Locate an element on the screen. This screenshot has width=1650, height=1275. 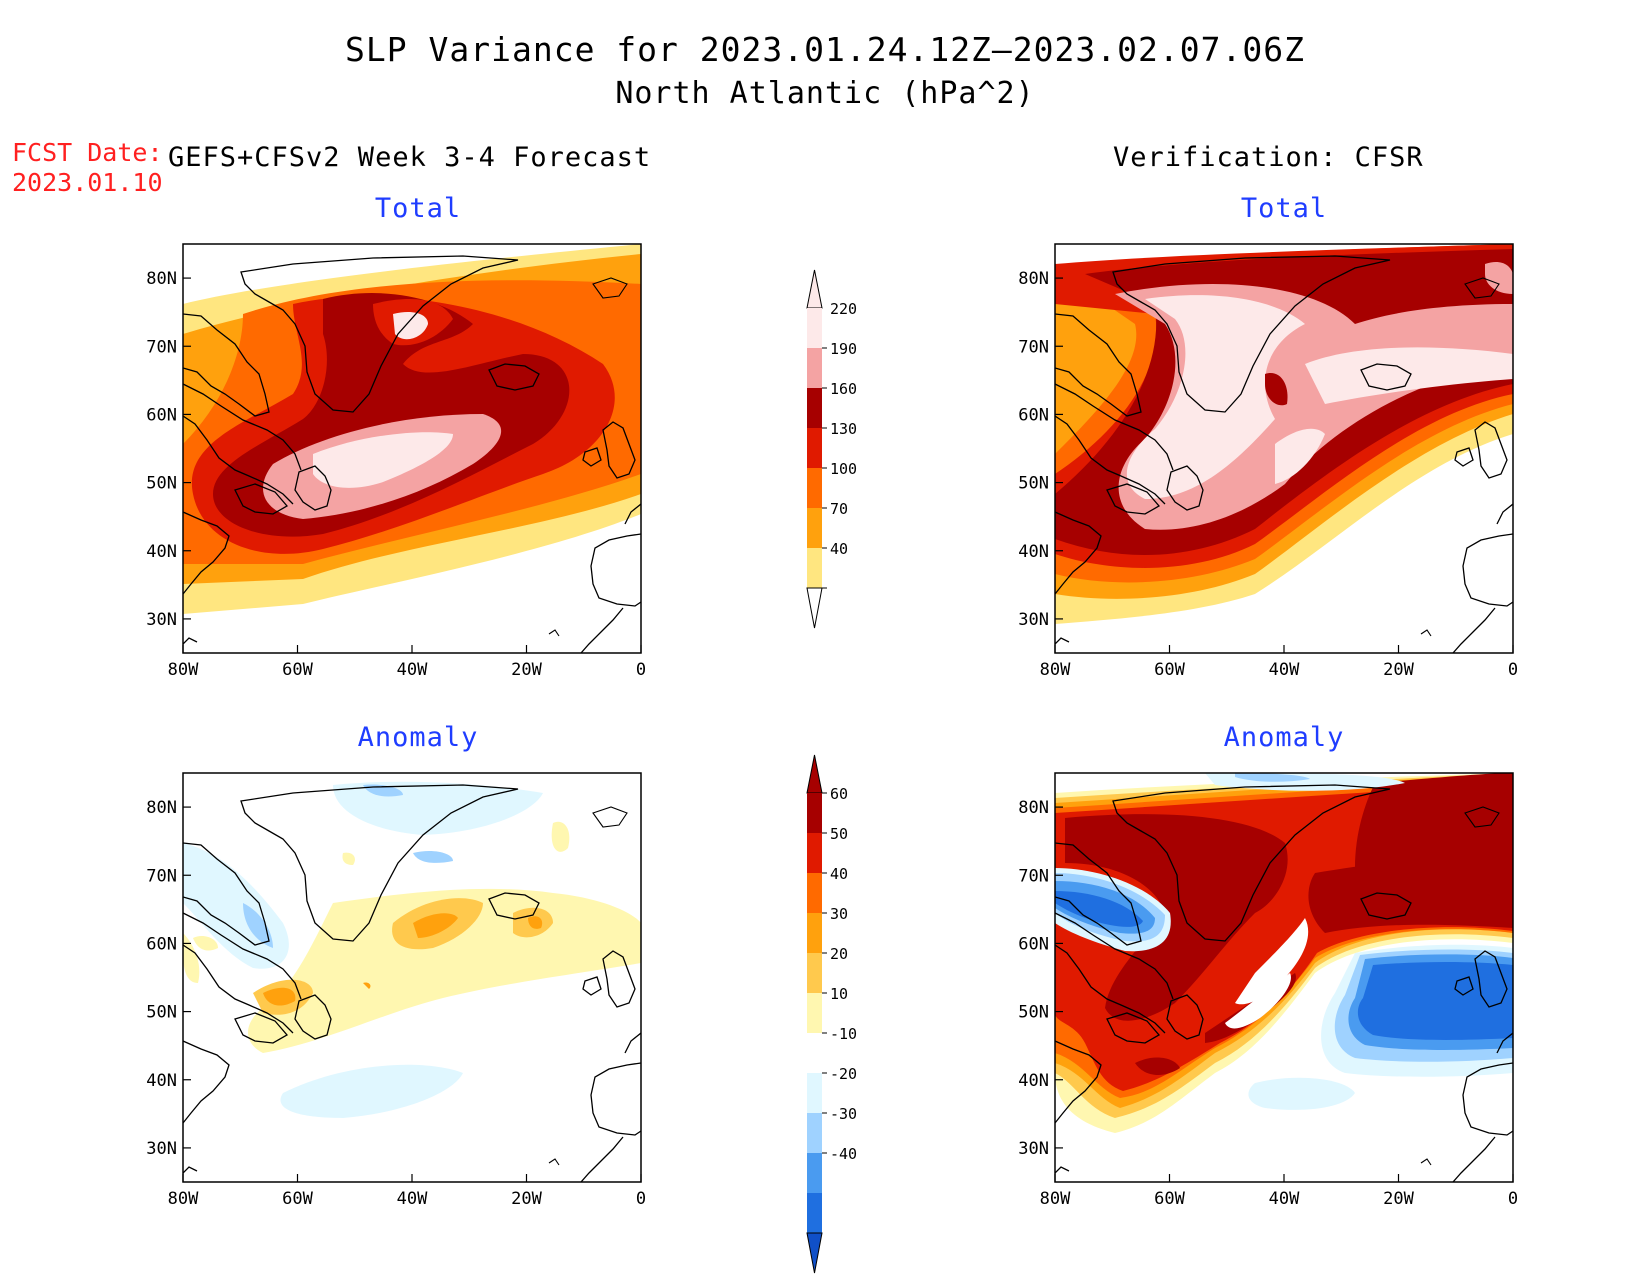
panel-verif-total is located at coordinates (1284, 448).